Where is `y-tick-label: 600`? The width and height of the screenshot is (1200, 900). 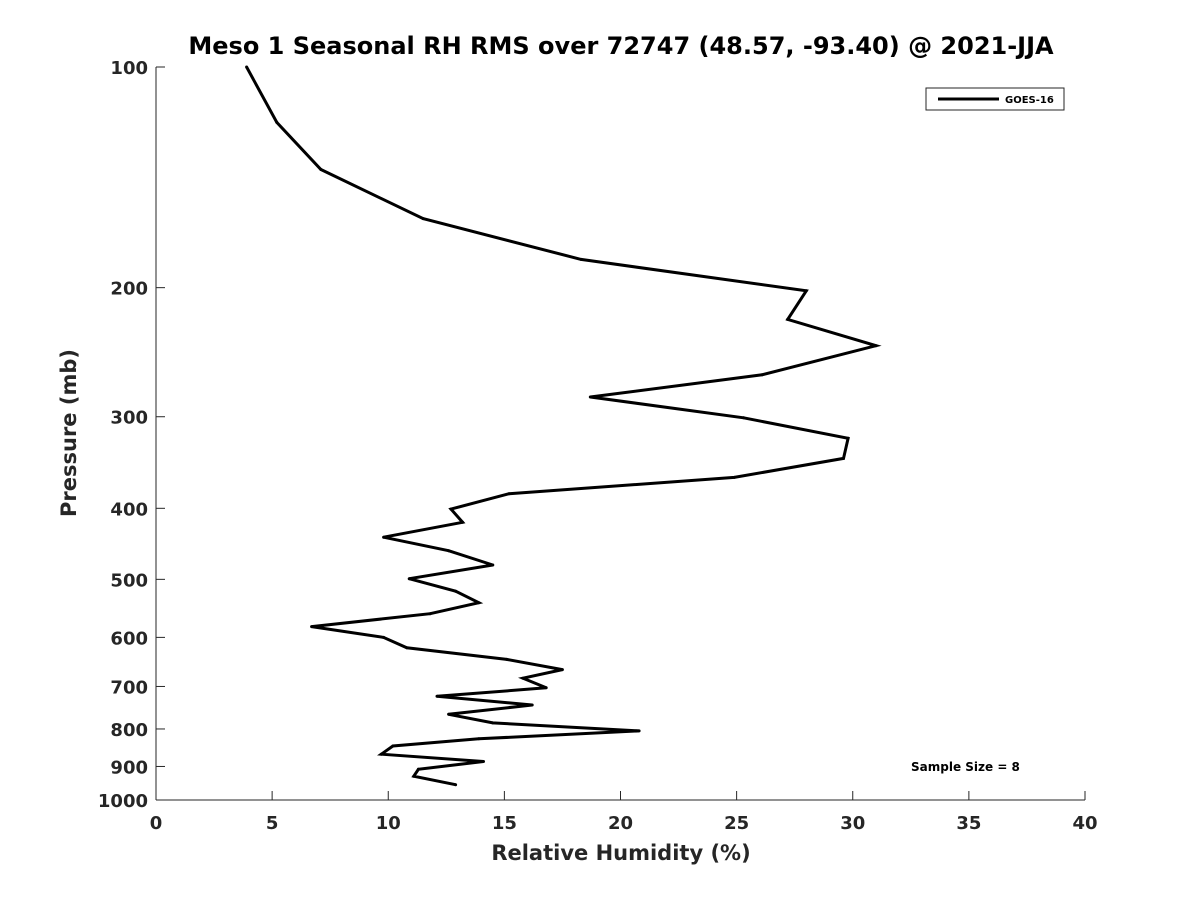 y-tick-label: 600 is located at coordinates (129, 638).